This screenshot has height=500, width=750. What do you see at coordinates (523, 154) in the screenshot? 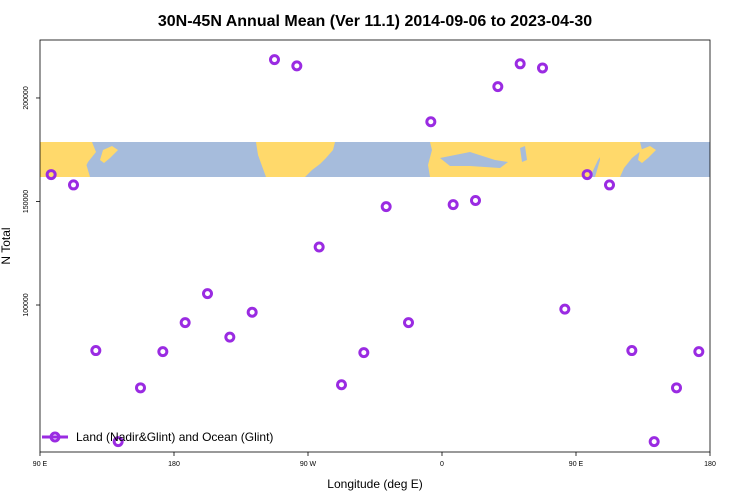
I see `sea-caspian` at bounding box center [523, 154].